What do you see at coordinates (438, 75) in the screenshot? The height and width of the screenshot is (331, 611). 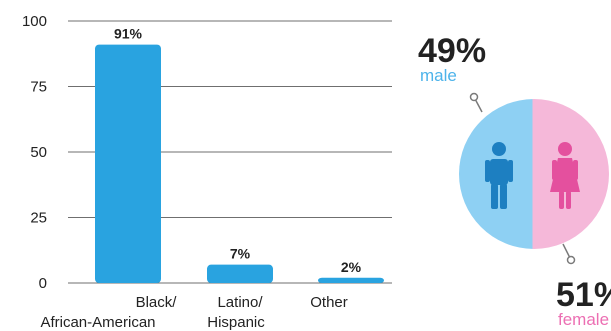 I see `male-label: male` at bounding box center [438, 75].